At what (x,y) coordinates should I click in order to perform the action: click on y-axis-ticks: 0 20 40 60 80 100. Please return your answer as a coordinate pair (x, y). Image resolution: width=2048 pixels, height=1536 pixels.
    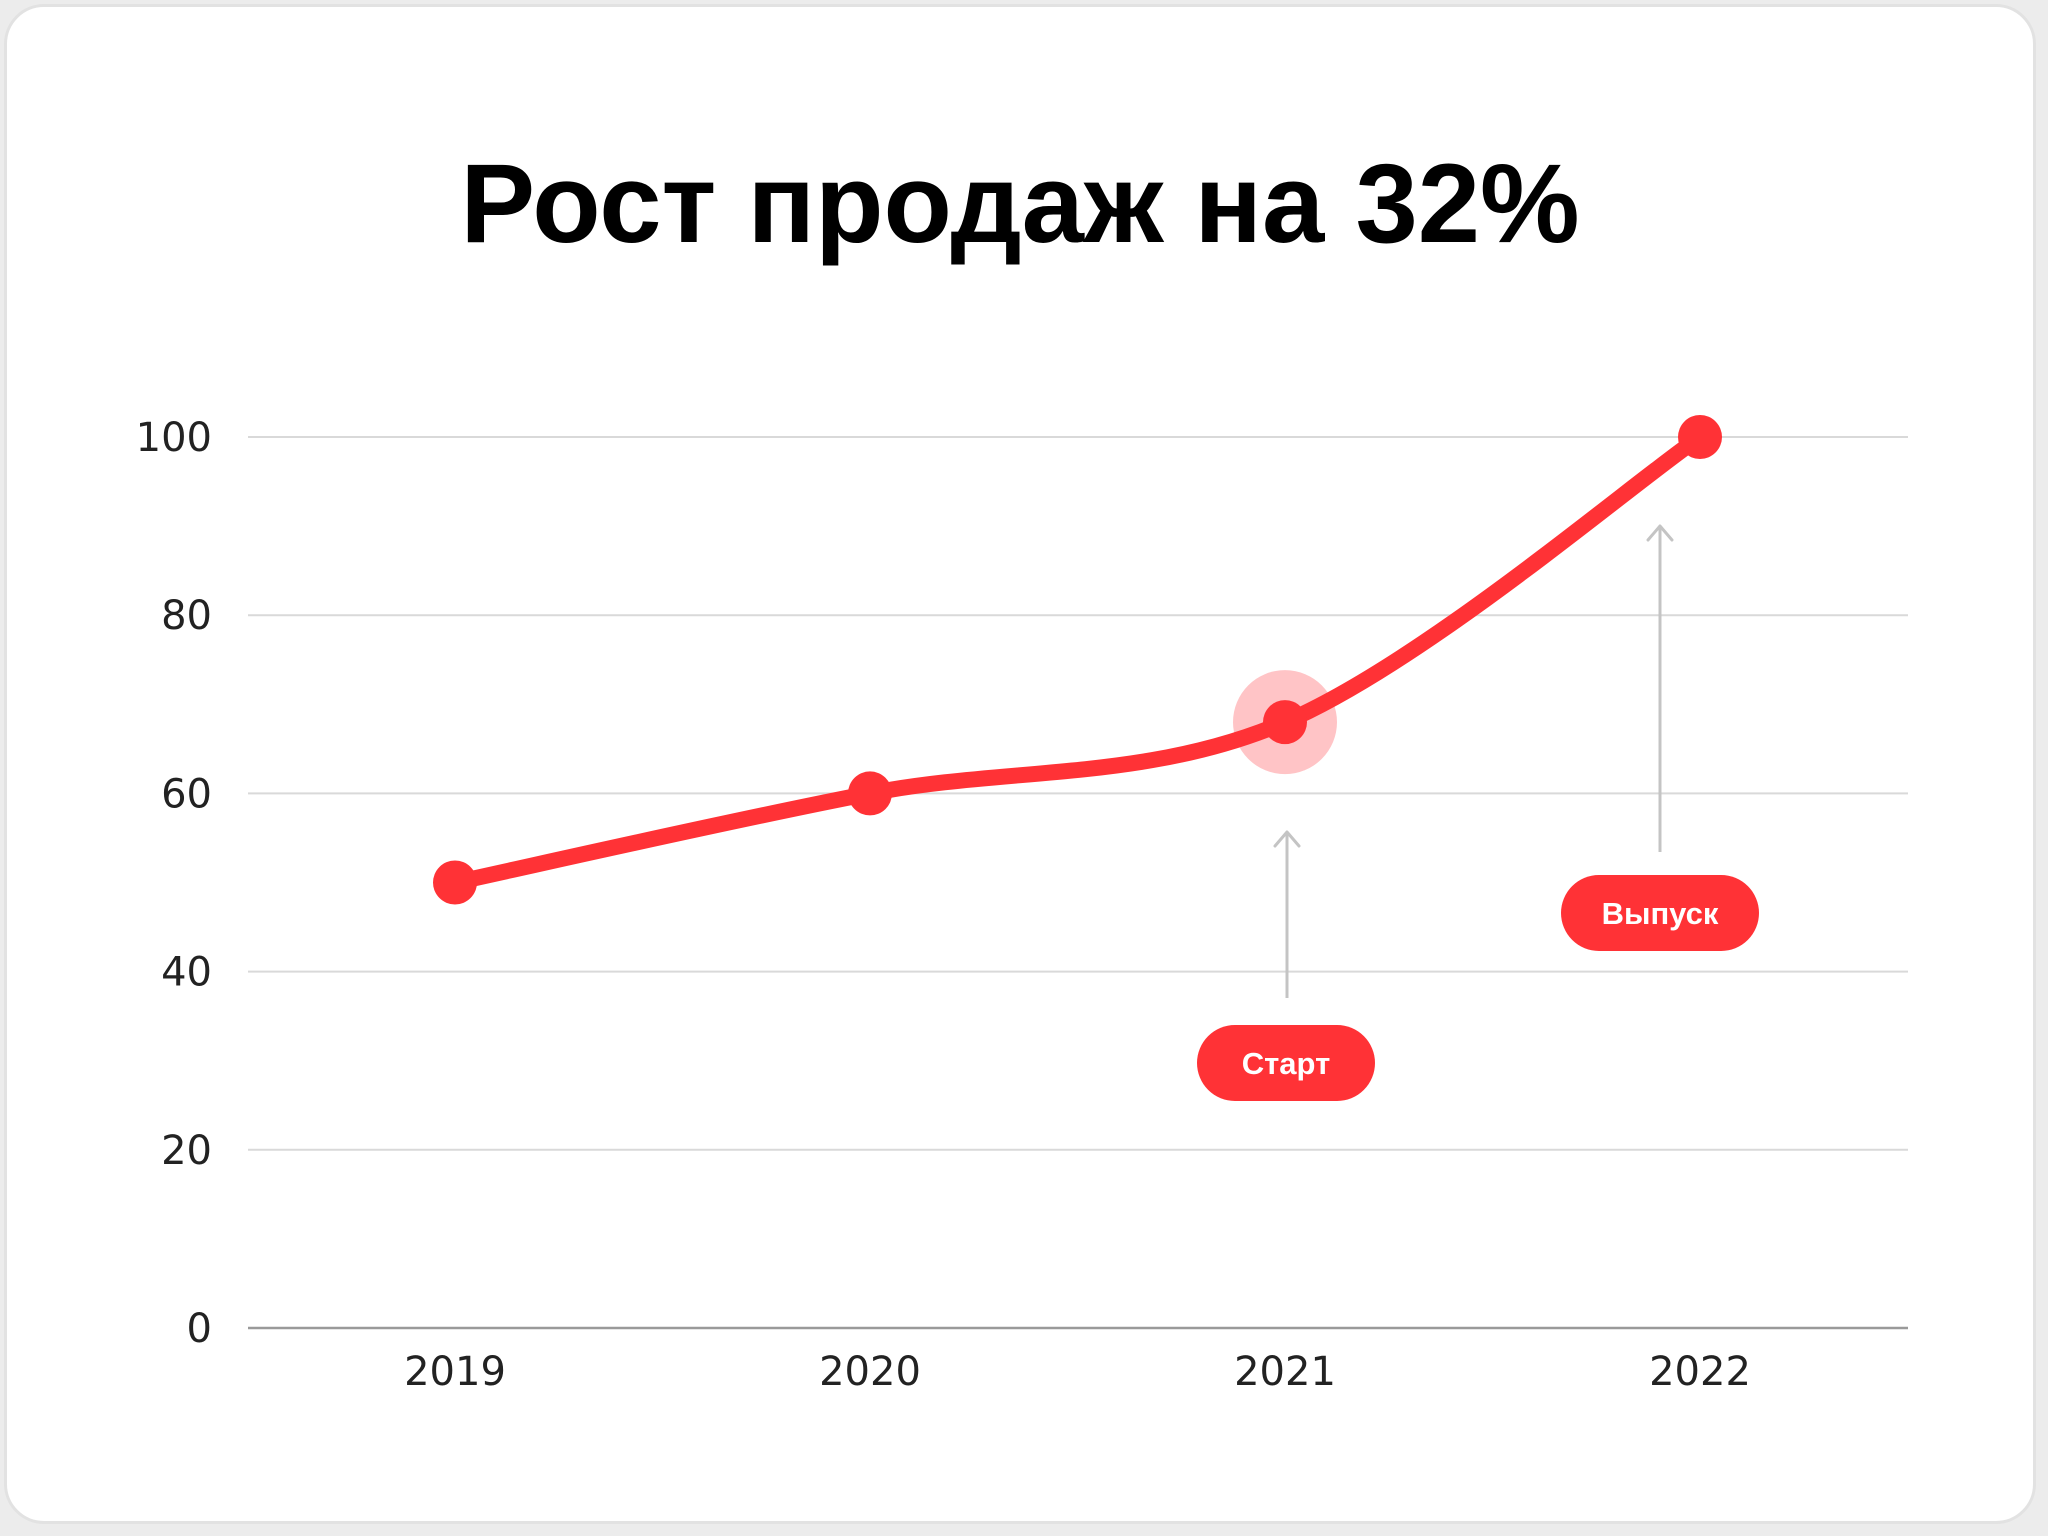
    Looking at the image, I should click on (174, 883).